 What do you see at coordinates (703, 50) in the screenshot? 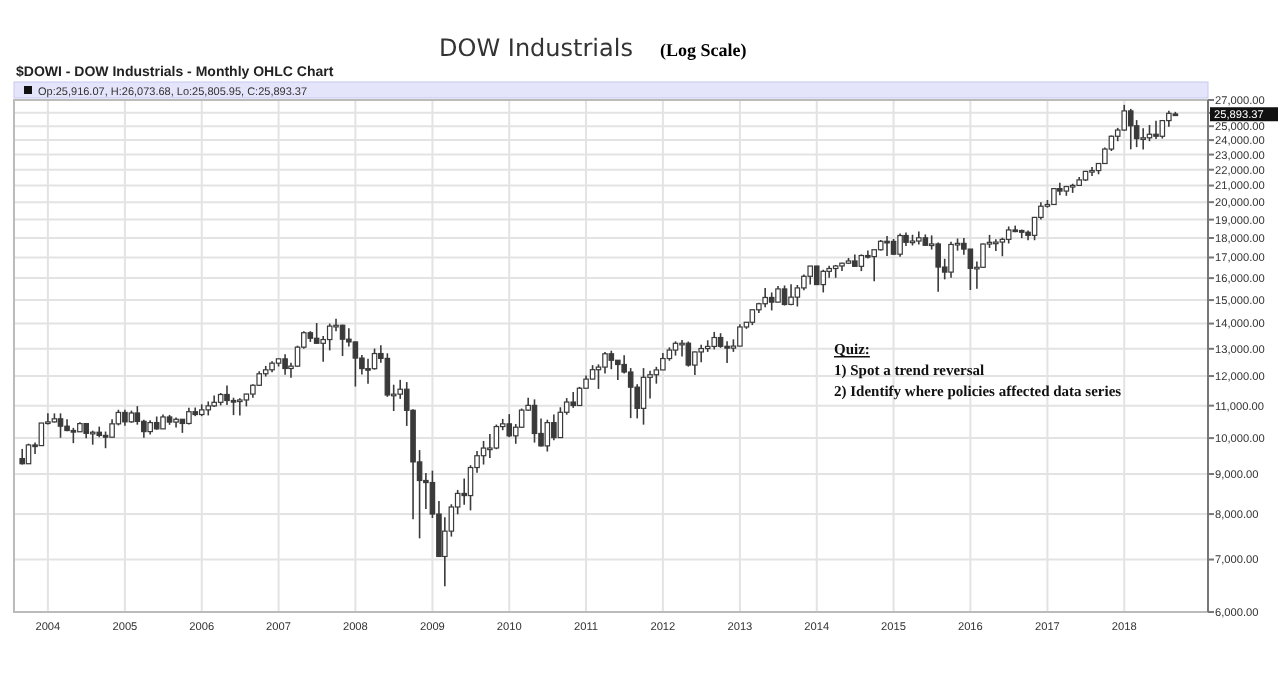
I see `text: (Log Scale)` at bounding box center [703, 50].